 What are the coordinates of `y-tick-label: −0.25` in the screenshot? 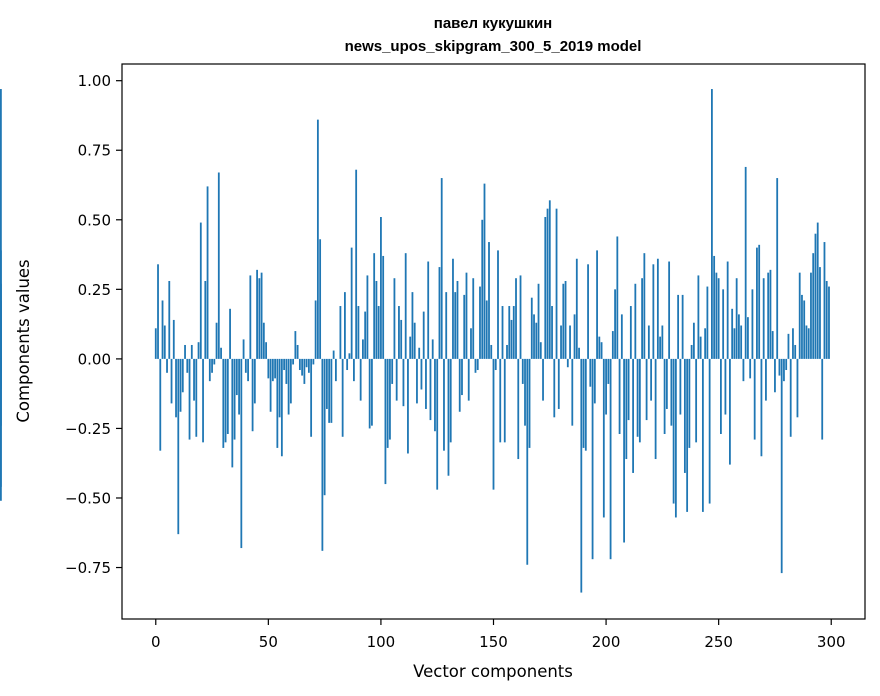 It's located at (88, 429).